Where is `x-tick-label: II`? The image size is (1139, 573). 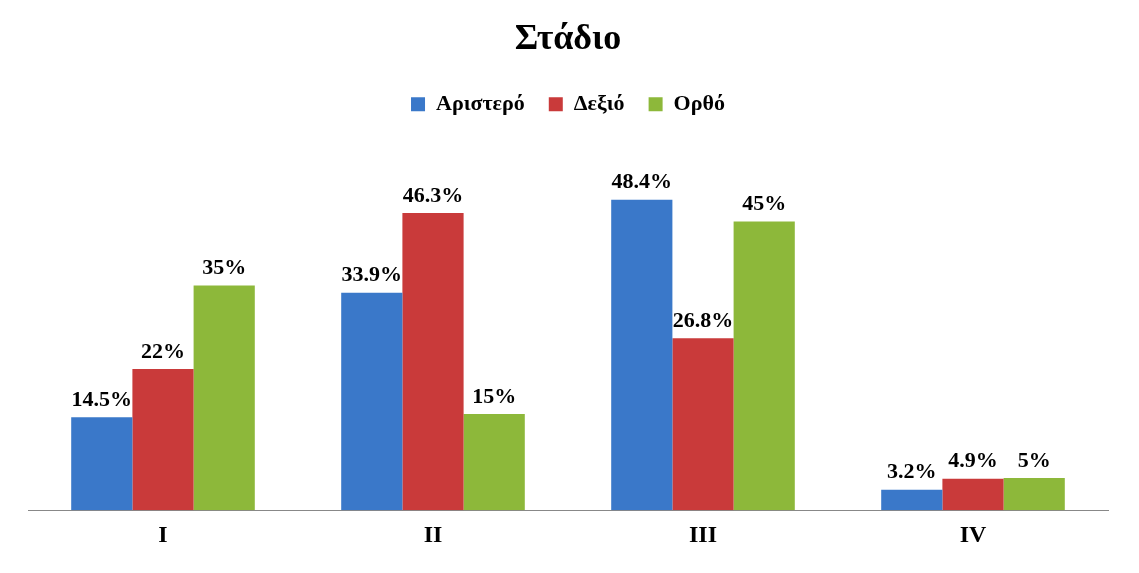 x-tick-label: II is located at coordinates (433, 533).